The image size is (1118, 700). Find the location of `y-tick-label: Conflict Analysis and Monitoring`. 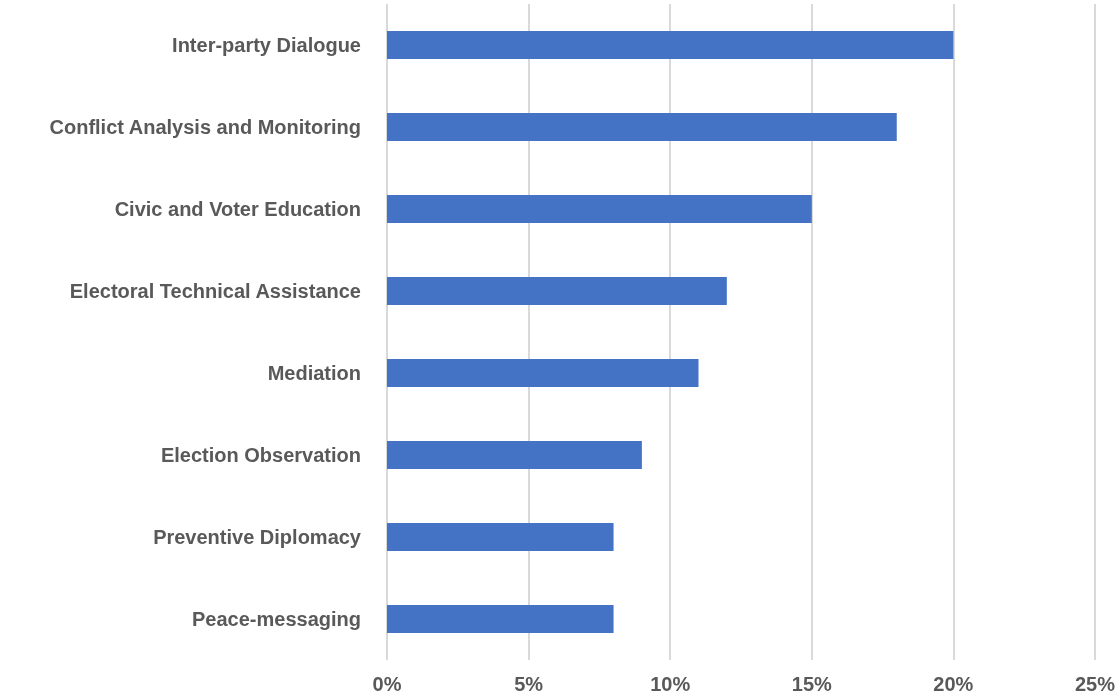

y-tick-label: Conflict Analysis and Monitoring is located at coordinates (205, 127).